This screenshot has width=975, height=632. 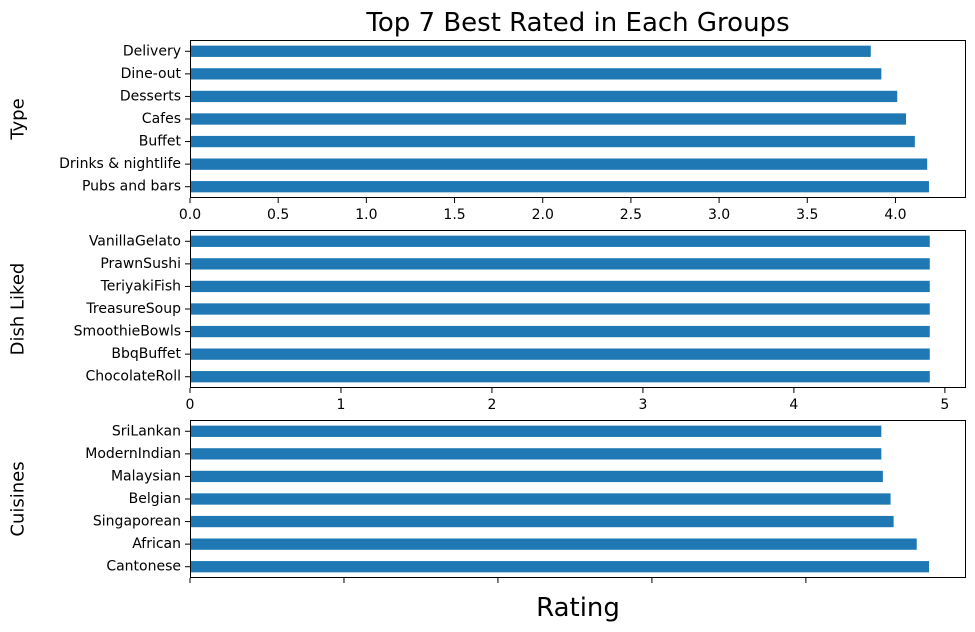 What do you see at coordinates (120, 164) in the screenshot?
I see `y-tick-label: Drinks & nightlife` at bounding box center [120, 164].